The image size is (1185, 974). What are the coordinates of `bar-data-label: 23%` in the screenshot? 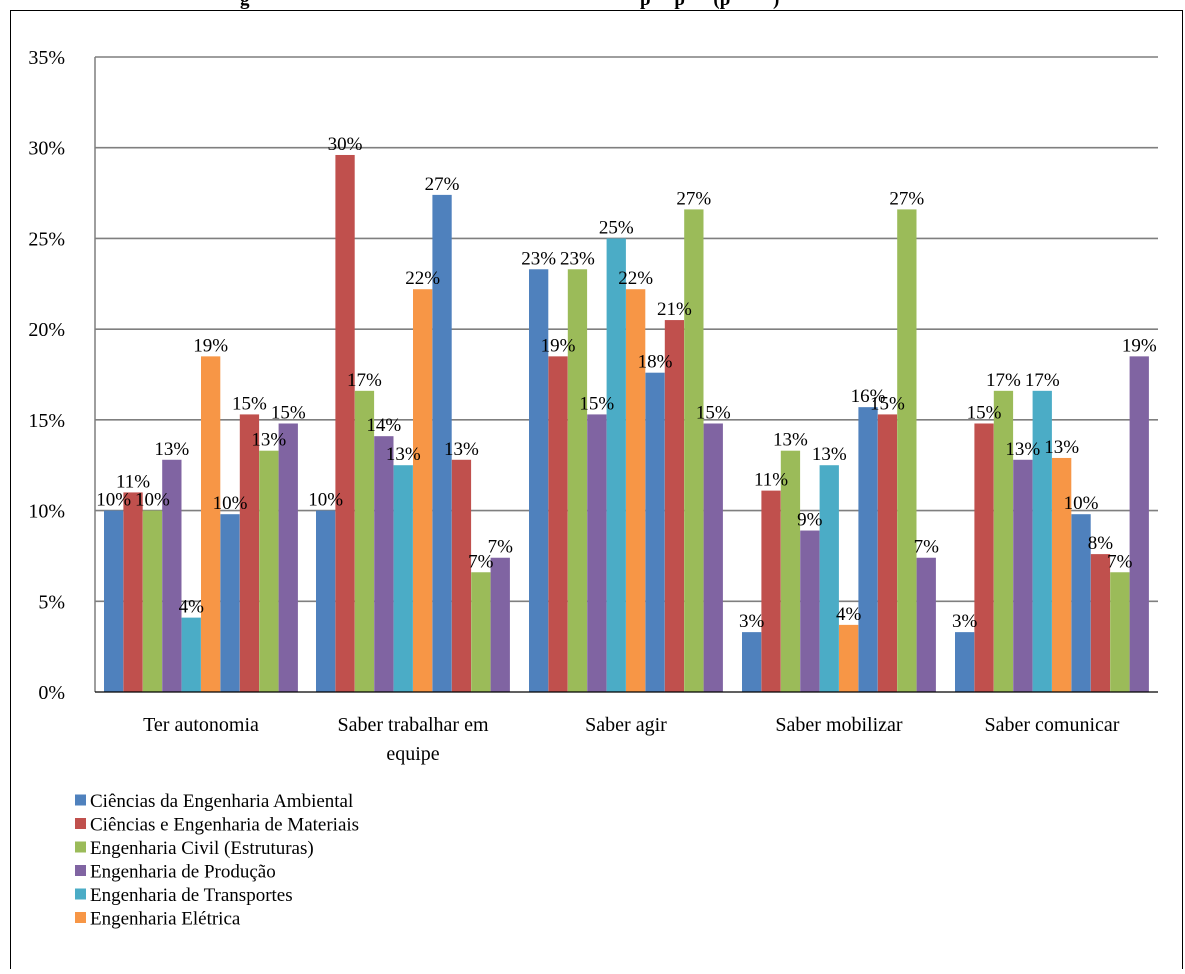 It's located at (538, 258).